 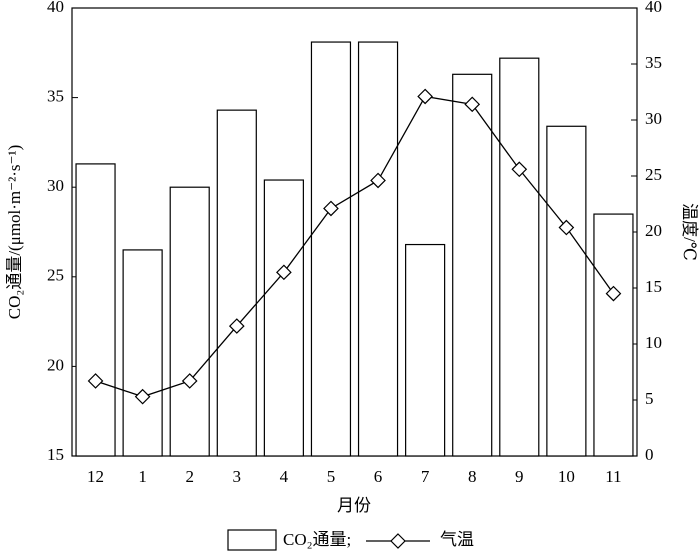 What do you see at coordinates (95, 476) in the screenshot?
I see `x-tick-label: 12` at bounding box center [95, 476].